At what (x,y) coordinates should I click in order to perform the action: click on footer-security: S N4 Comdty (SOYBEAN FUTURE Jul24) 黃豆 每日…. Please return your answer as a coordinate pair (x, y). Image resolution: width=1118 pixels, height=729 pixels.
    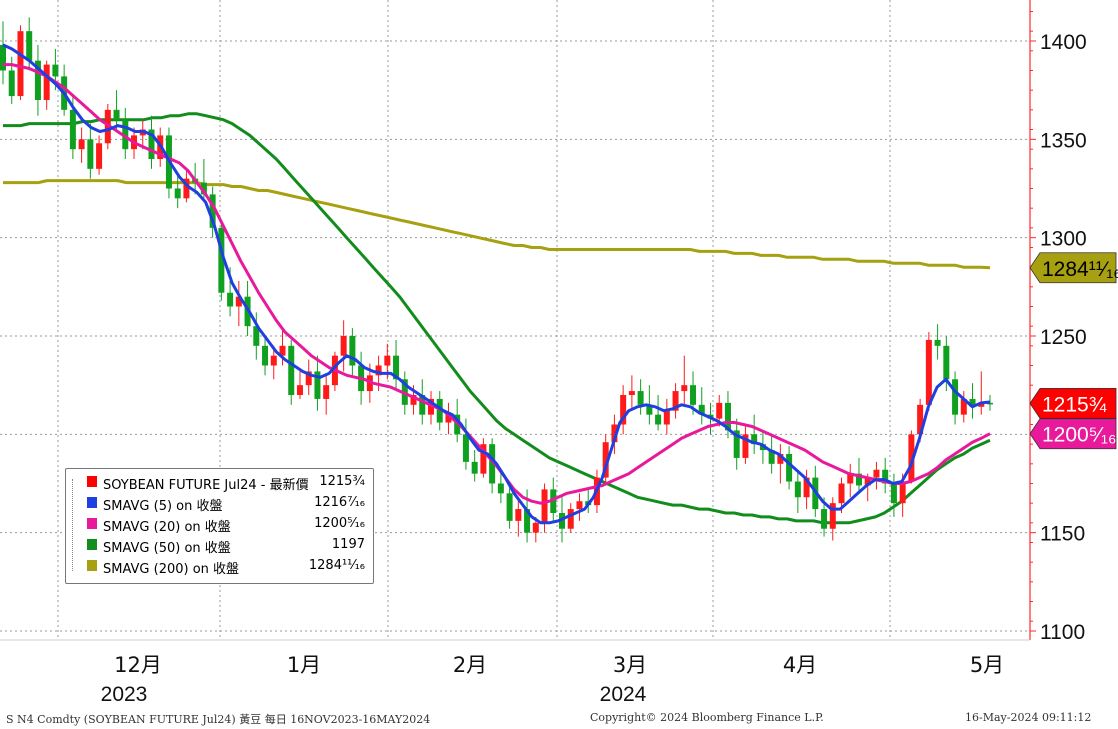
    Looking at the image, I should click on (218, 719).